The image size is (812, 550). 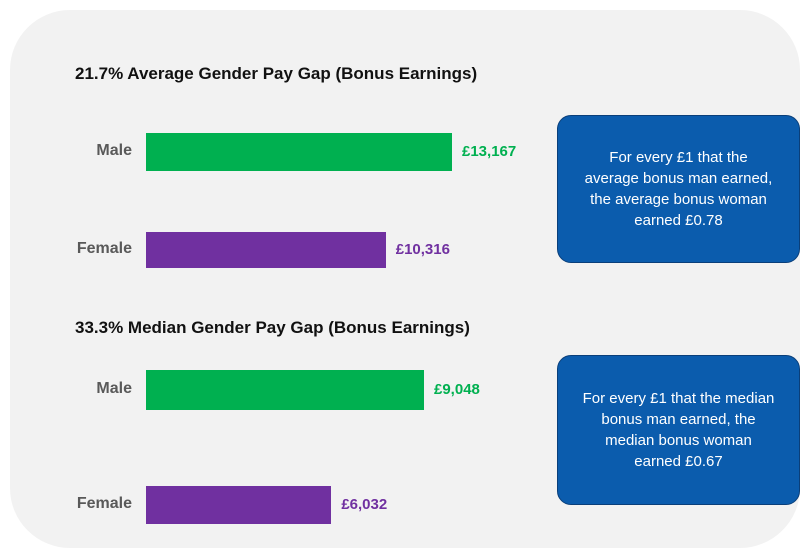 I want to click on value-label: £13,167, so click(x=489, y=151).